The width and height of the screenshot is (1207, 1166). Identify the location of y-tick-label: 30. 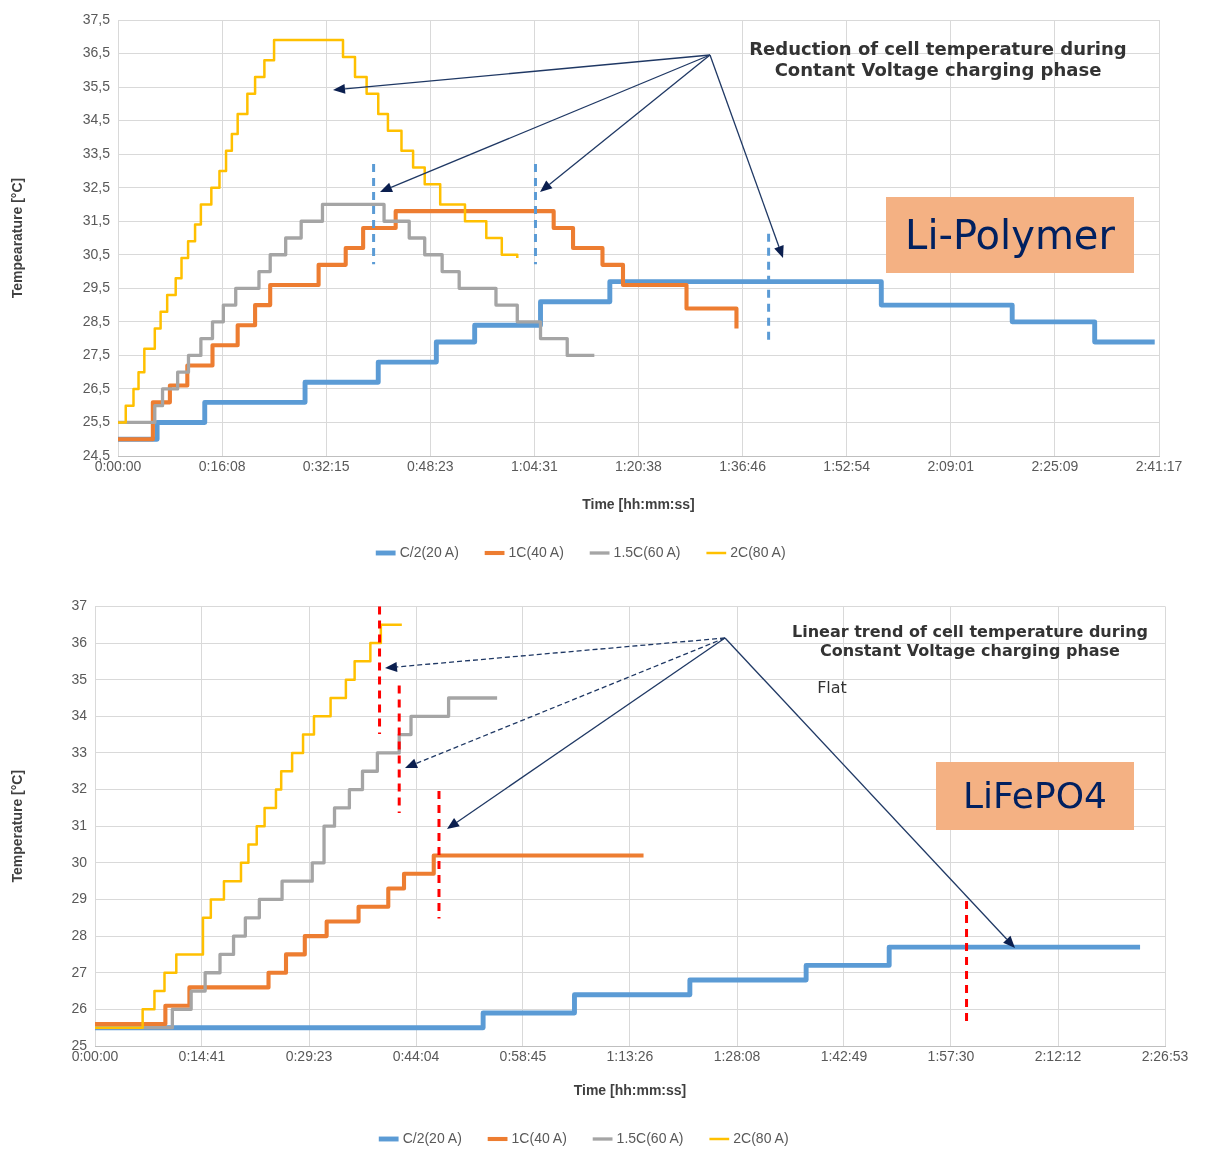
(79, 861).